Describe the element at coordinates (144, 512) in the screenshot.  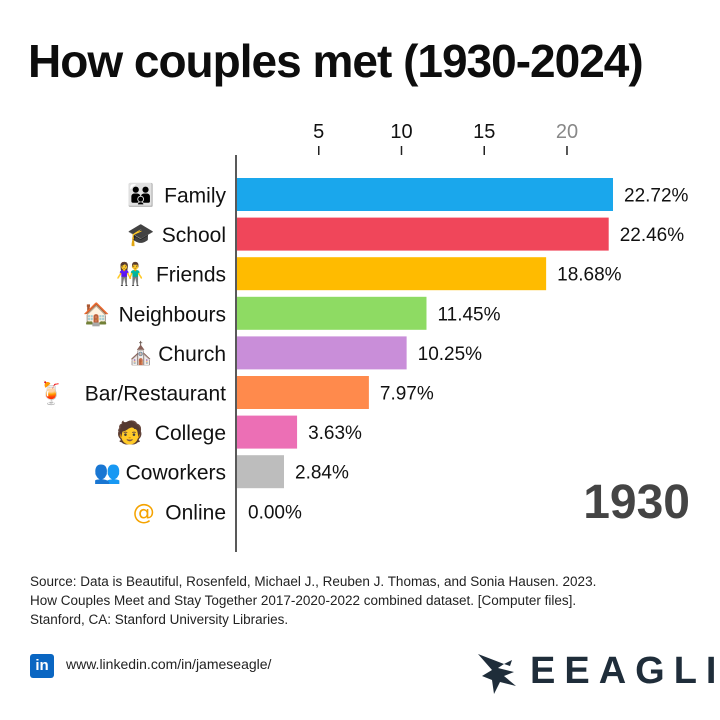
I see `at-sign-icon: @` at that location.